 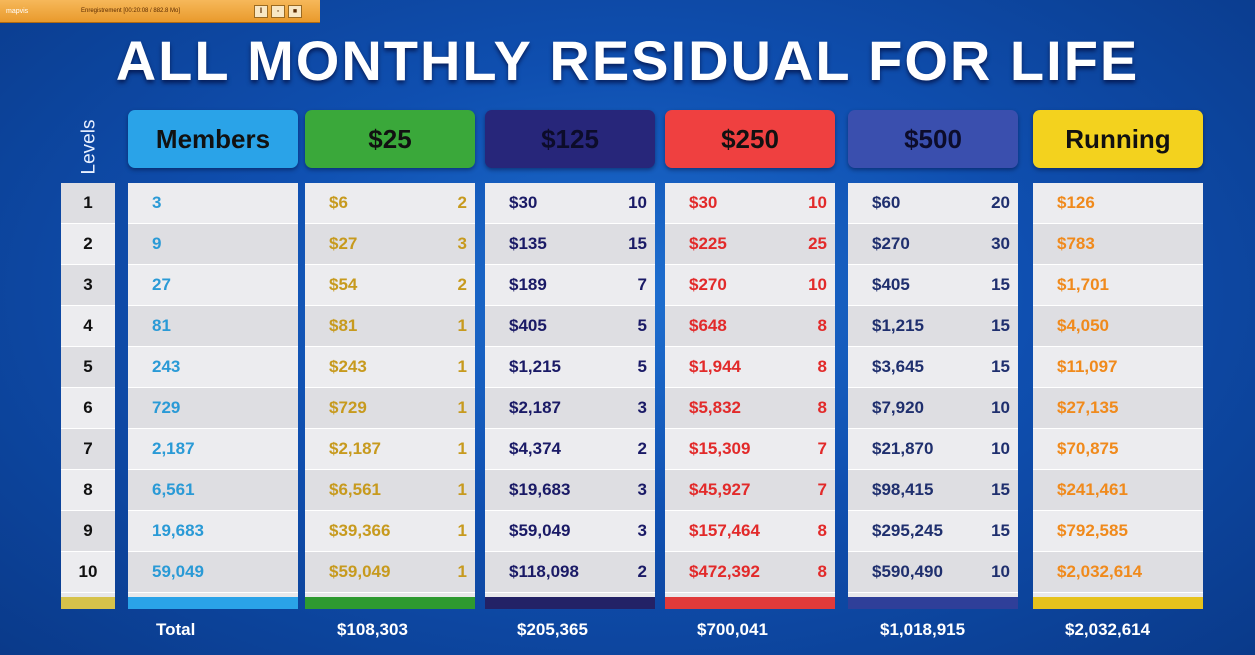 I want to click on table-row: $15,309 7, so click(x=750, y=449).